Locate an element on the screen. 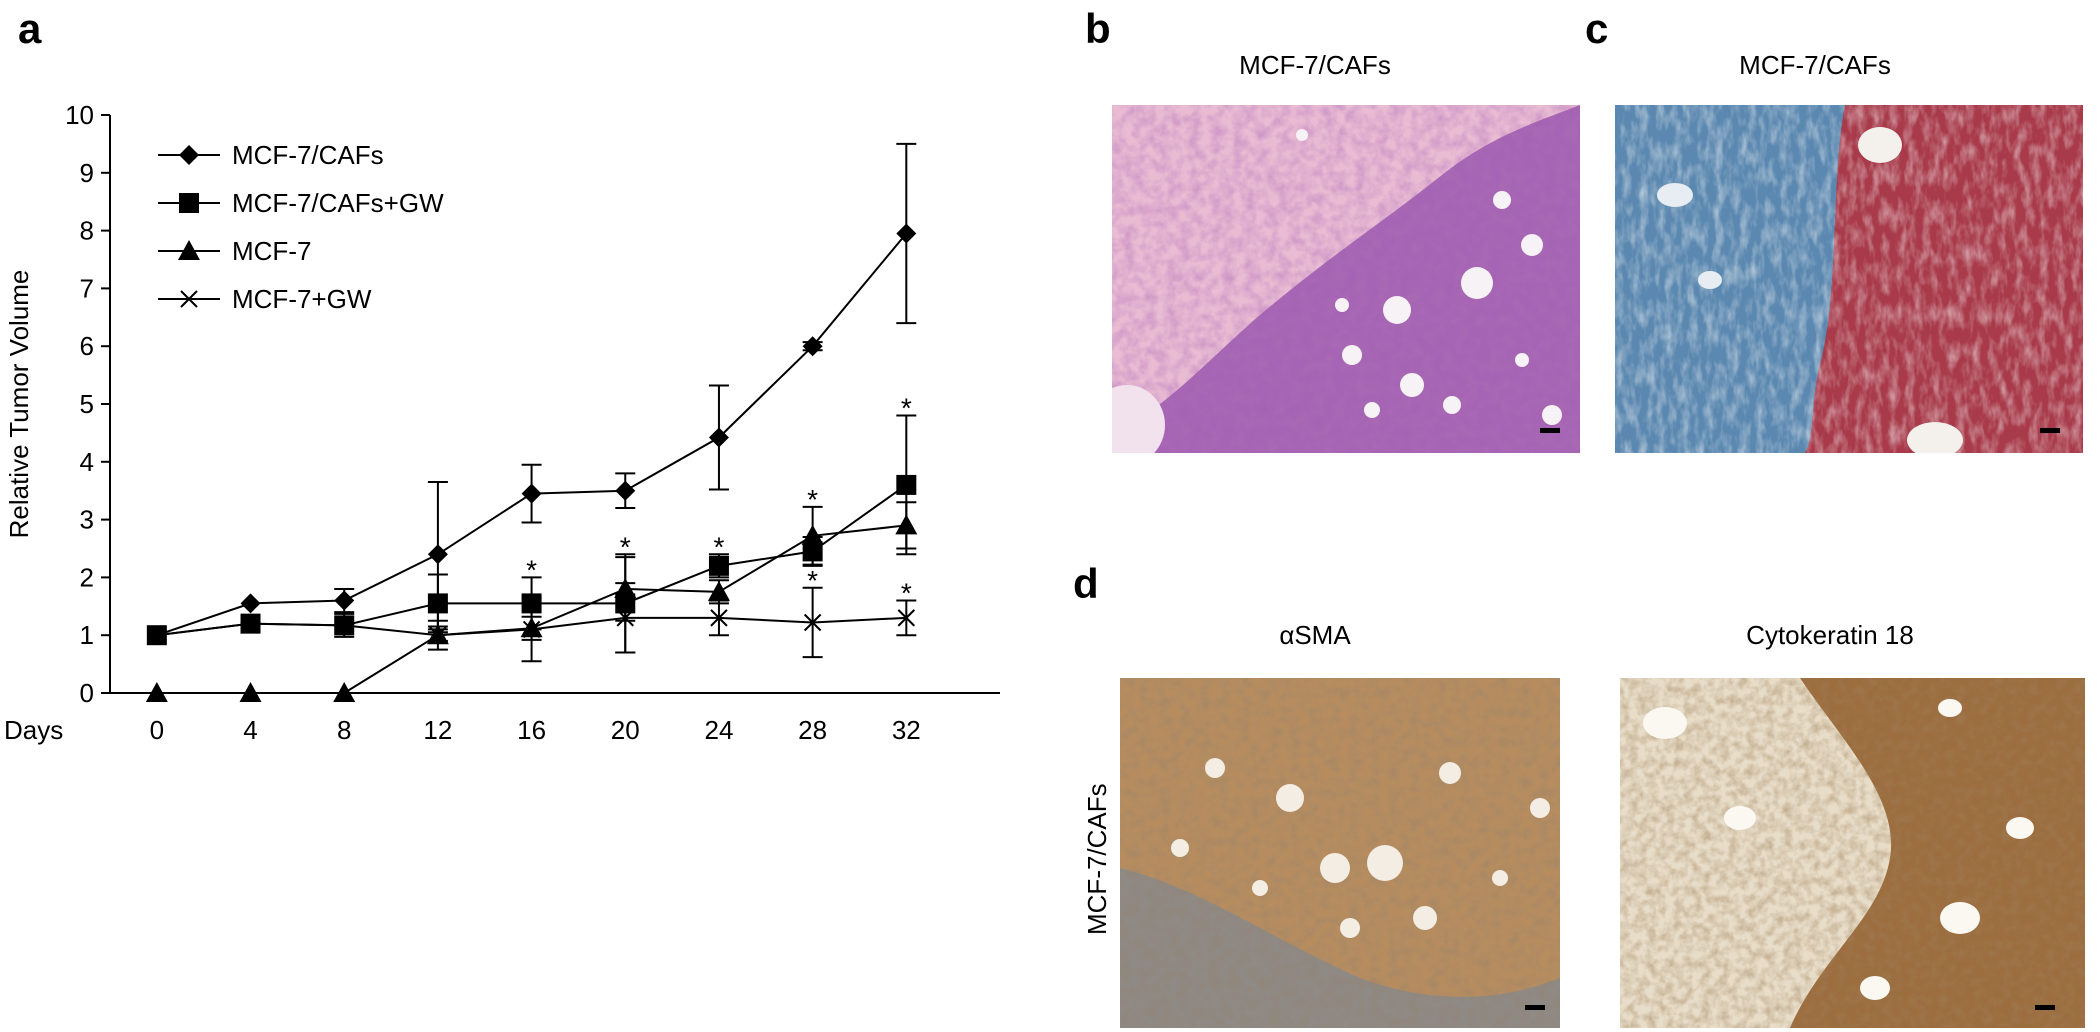  panel-letter-b: b is located at coordinates (1098, 28).